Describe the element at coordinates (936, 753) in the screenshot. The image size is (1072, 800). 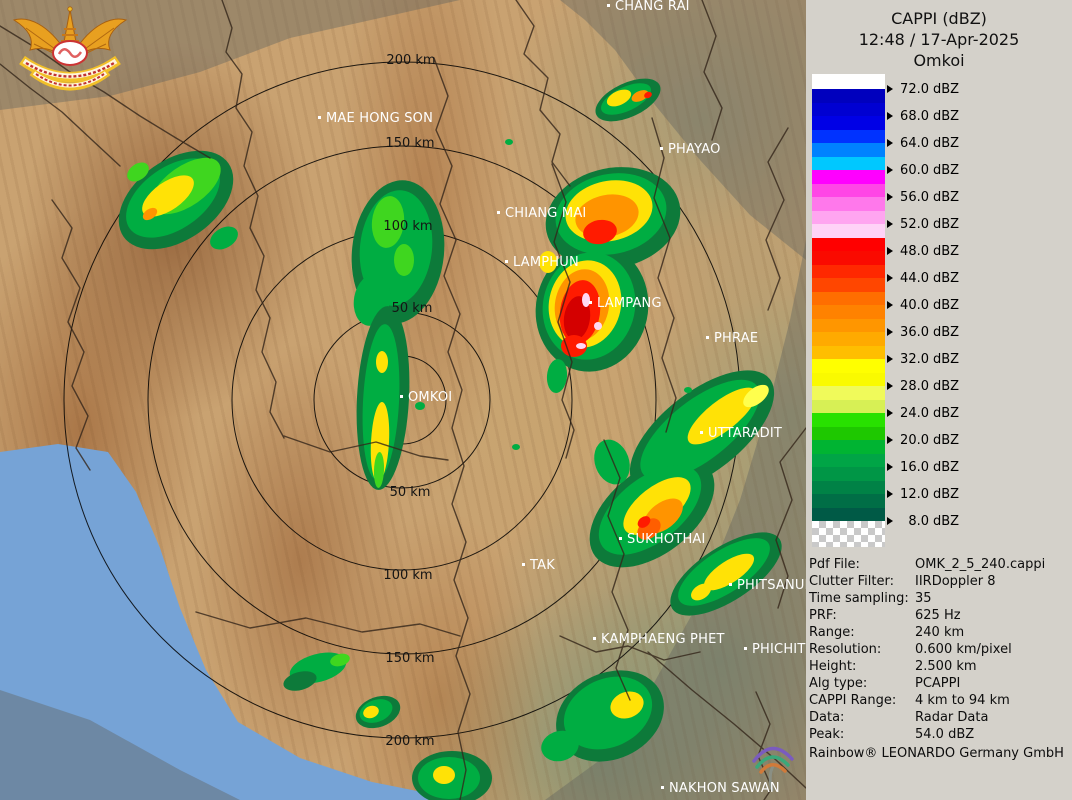
I see `vendor-credit: Rainbow® LEONARDO Germany GmbH` at that location.